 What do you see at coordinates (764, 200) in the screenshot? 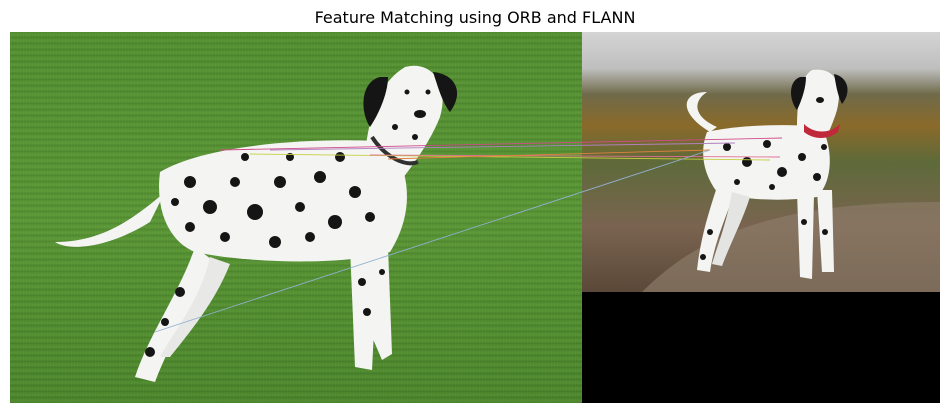
I see `spots-right` at bounding box center [764, 200].